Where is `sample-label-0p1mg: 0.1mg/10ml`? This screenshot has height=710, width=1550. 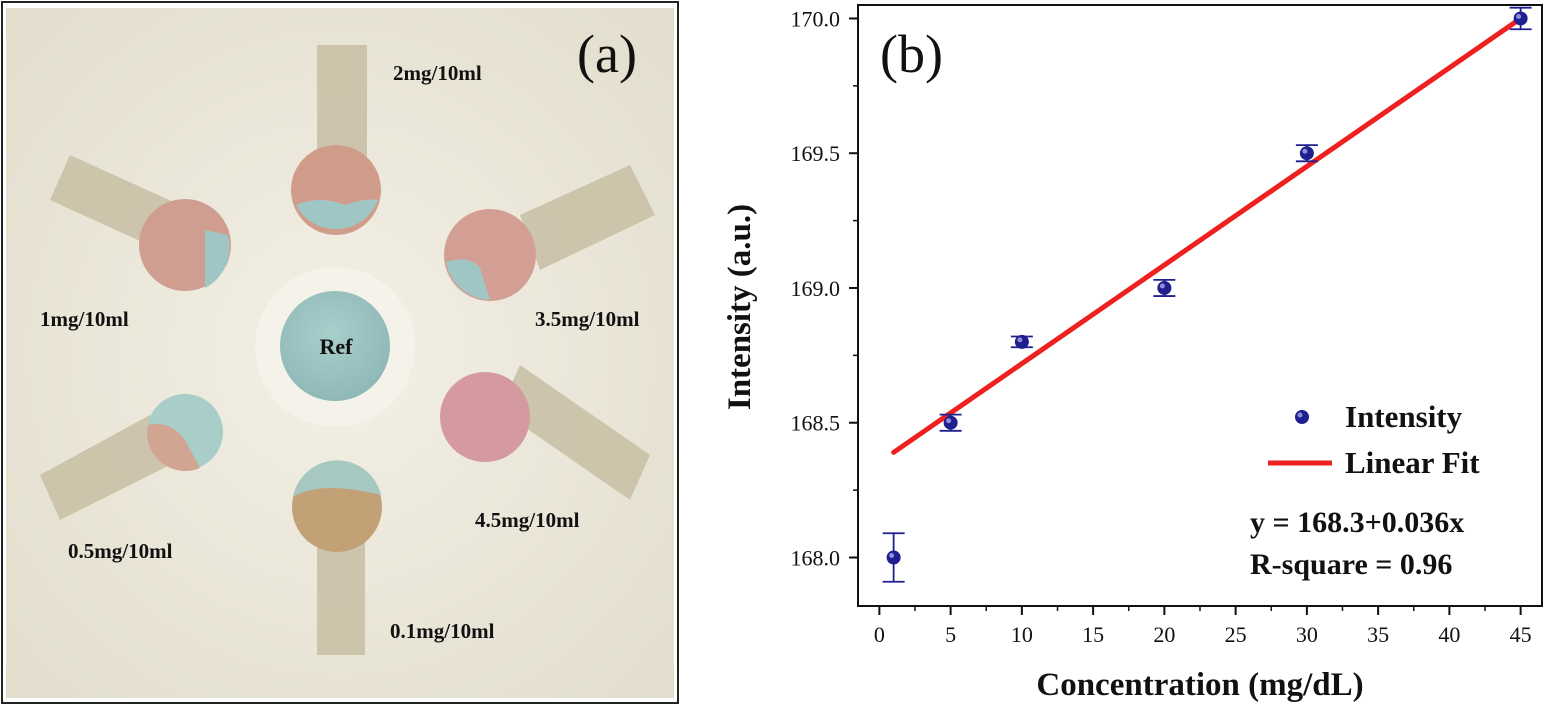 sample-label-0p1mg: 0.1mg/10ml is located at coordinates (442, 631).